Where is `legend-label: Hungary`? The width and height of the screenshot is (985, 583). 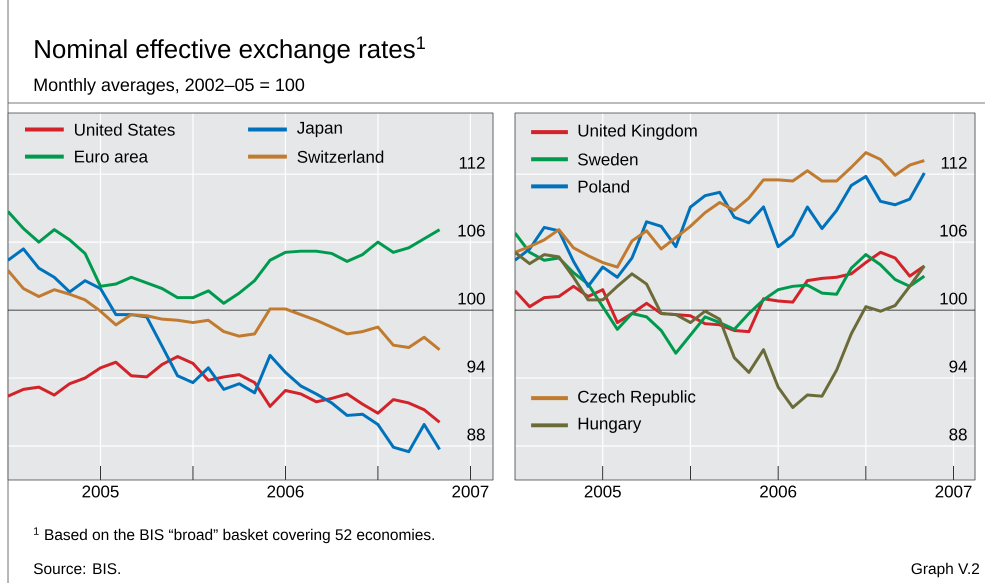
legend-label: Hungary is located at coordinates (610, 425).